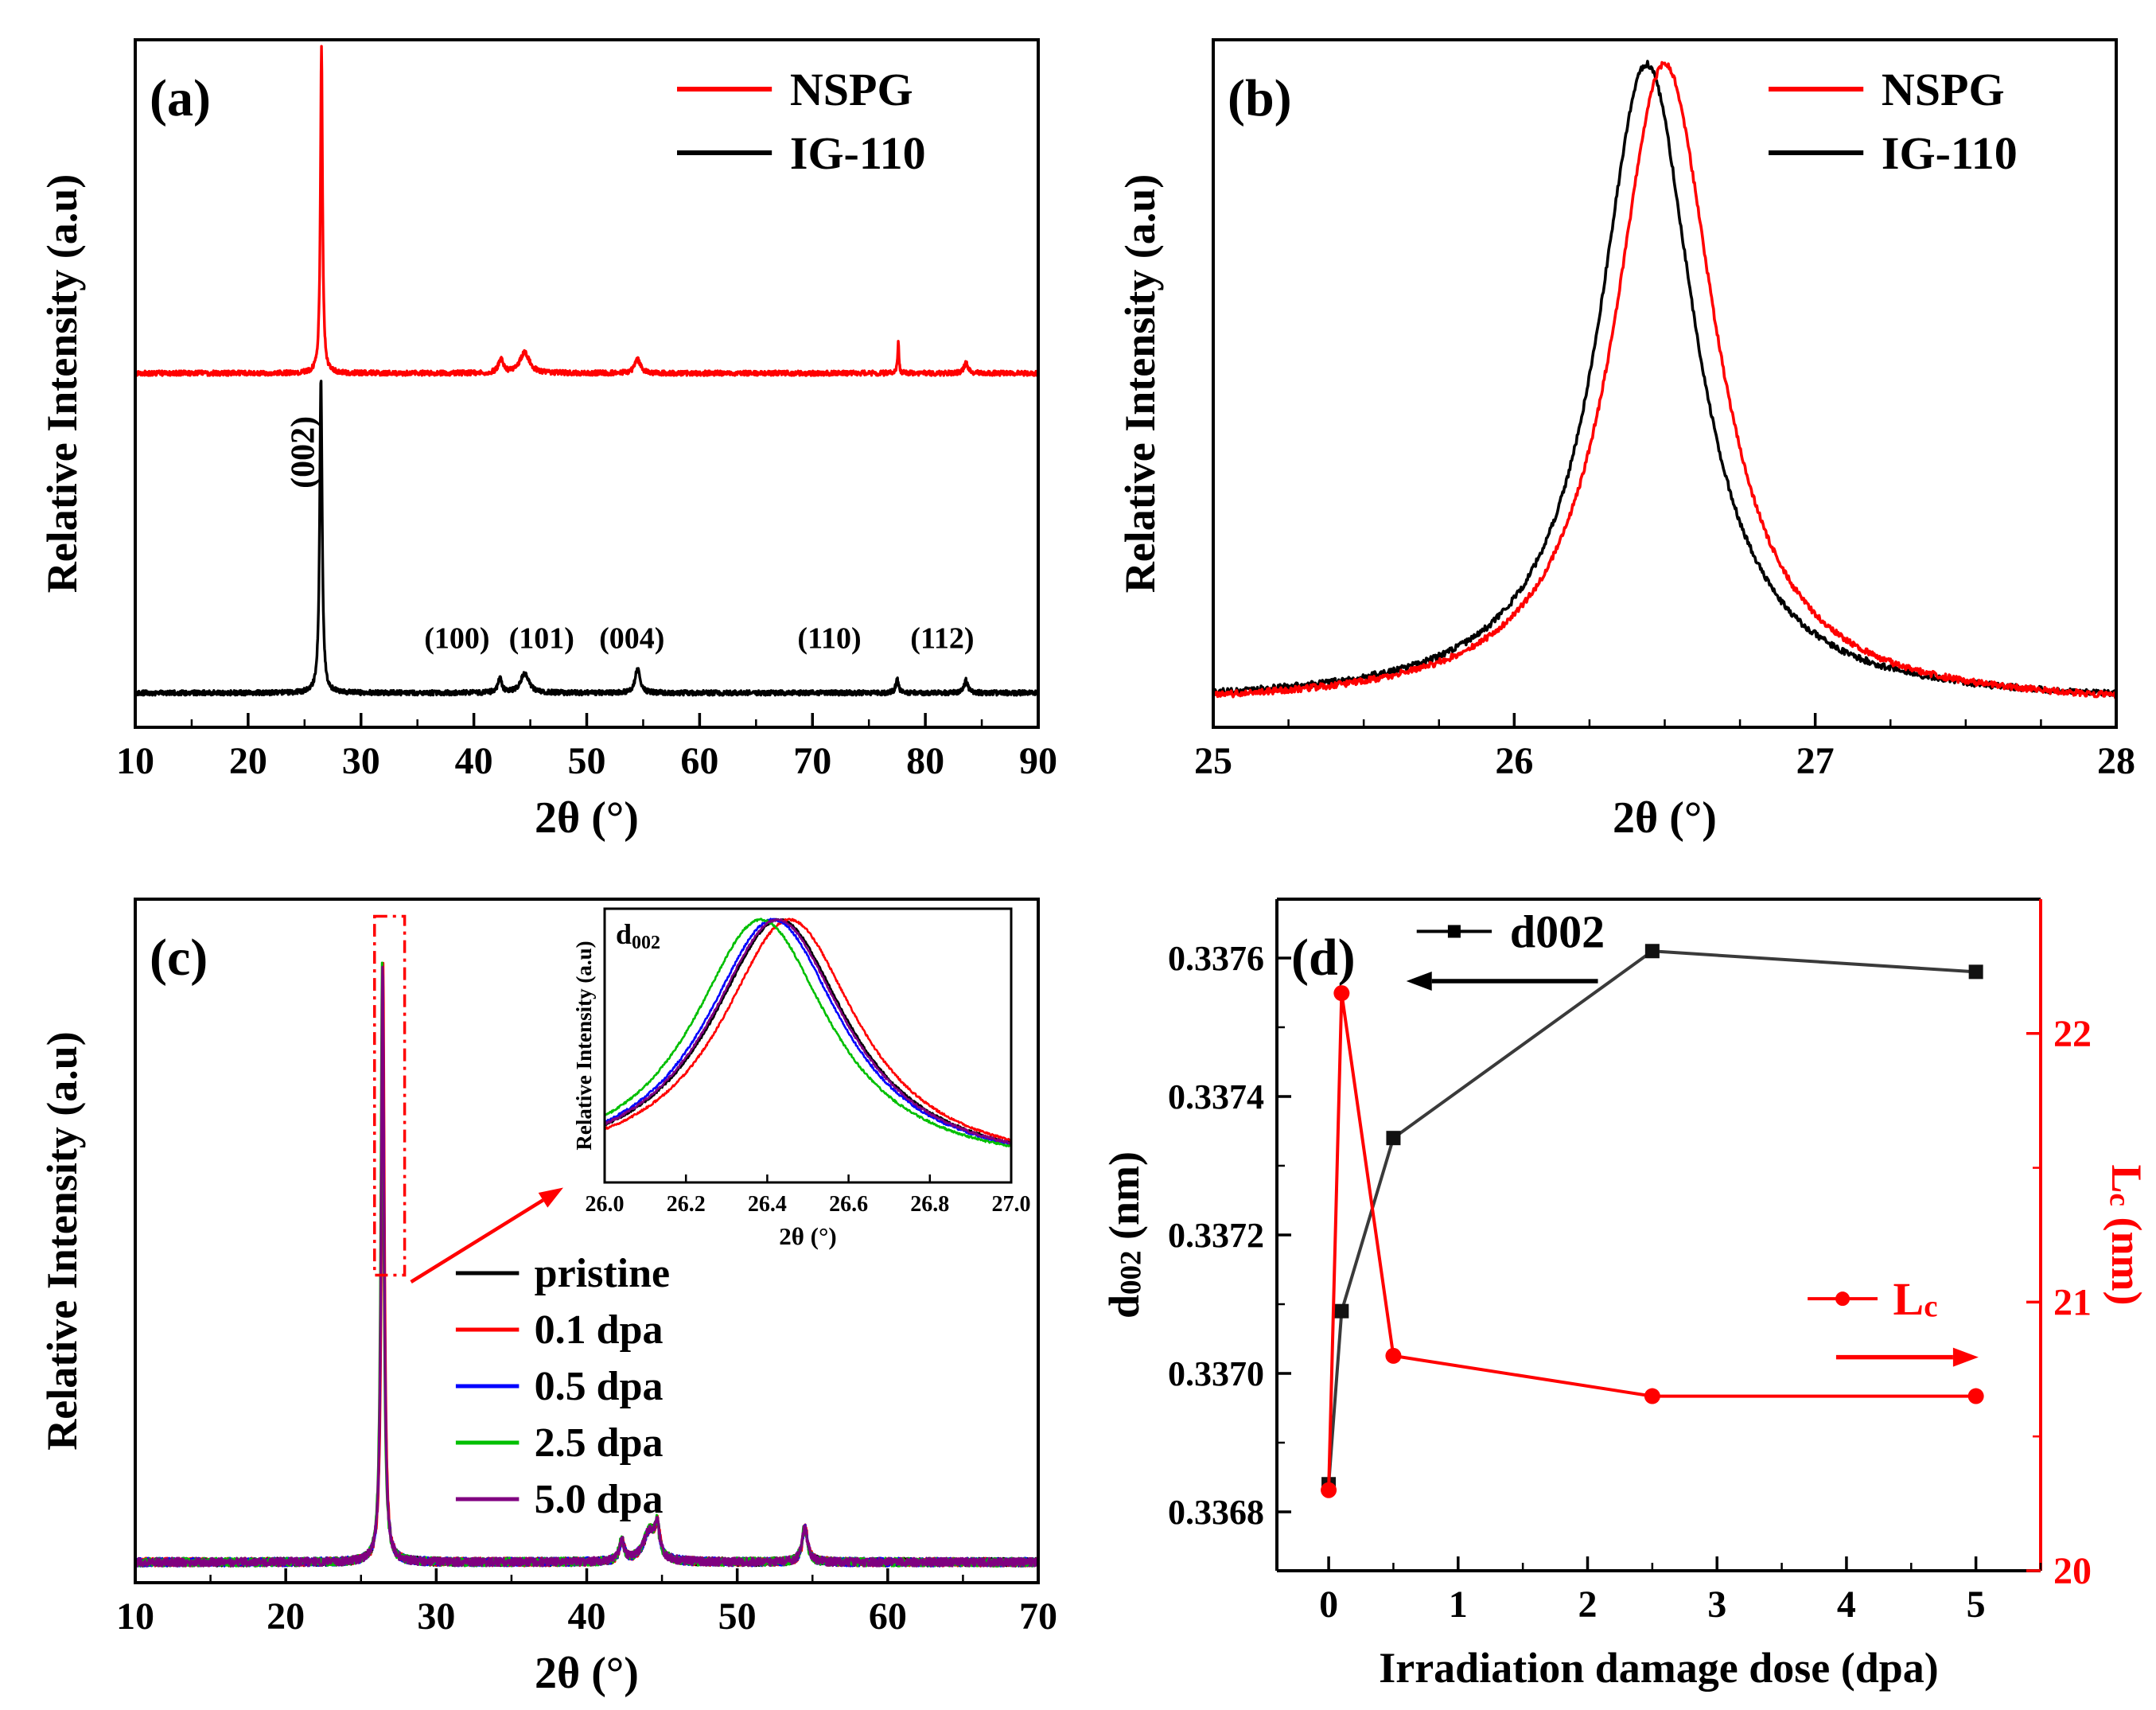 This screenshot has width=2156, height=1710. I want to click on annotation-label: d002, so click(1557, 932).